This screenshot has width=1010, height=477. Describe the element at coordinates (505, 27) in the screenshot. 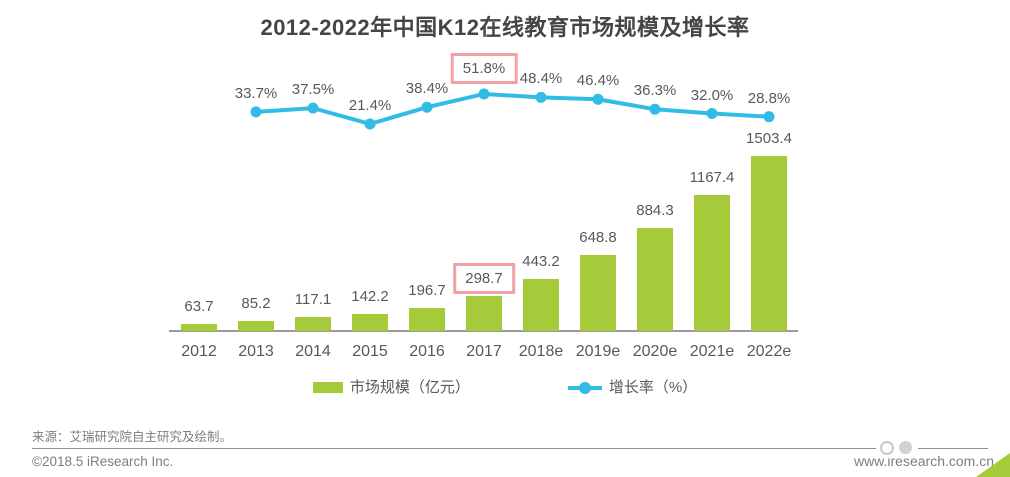

I see `chart-title: 2012-2022年中国K12在线教育市场规模及增长率` at that location.